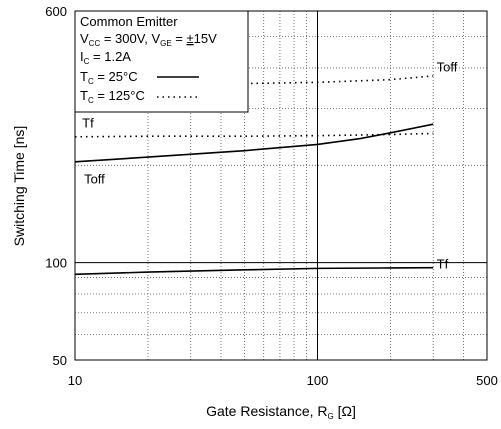 The height and width of the screenshot is (429, 501). I want to click on legend-entry-25c: TC = 25°C, so click(109, 77).